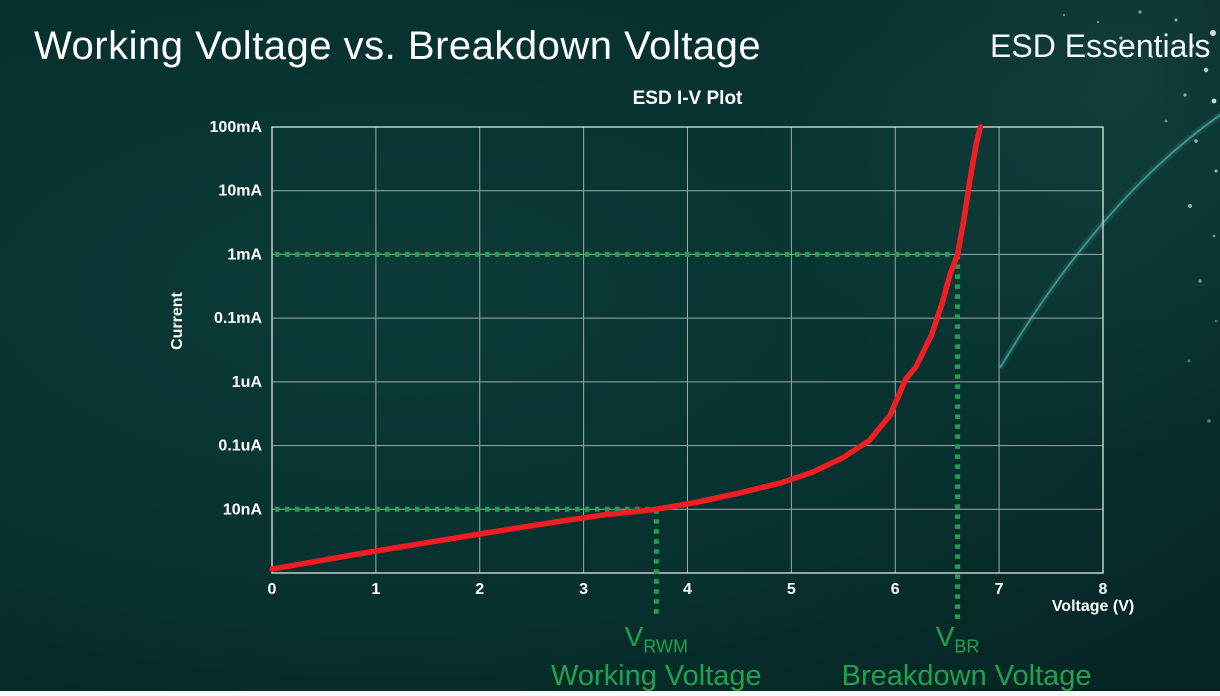 Image resolution: width=1220 pixels, height=696 pixels. What do you see at coordinates (398, 46) in the screenshot?
I see `page-title: Working Voltage vs. Breakdown Voltage` at bounding box center [398, 46].